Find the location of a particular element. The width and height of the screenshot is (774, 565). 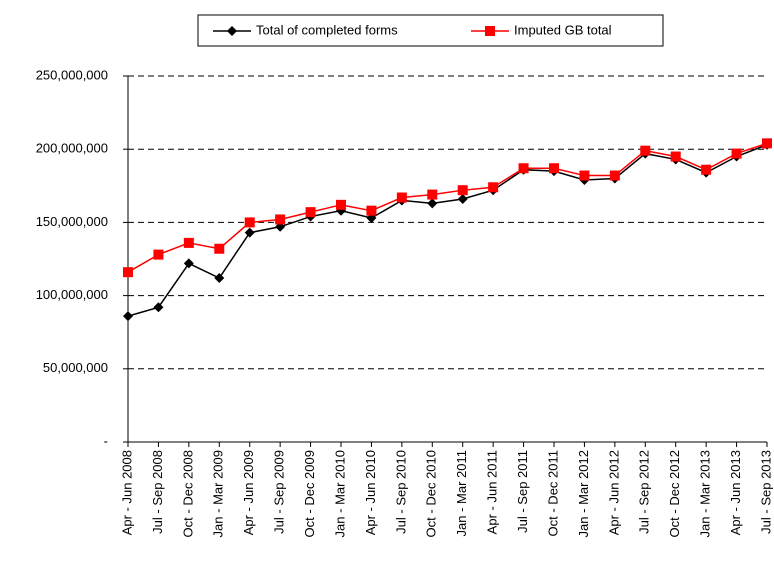

y-tick-label: - is located at coordinates (106, 440).